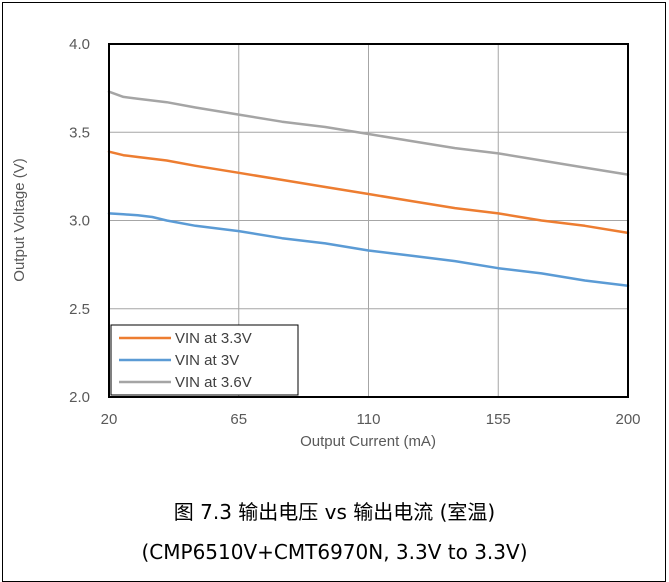 Image resolution: width=669 pixels, height=582 pixels. Describe the element at coordinates (213, 382) in the screenshot. I see `legend-label: VIN at 3.6V` at that location.